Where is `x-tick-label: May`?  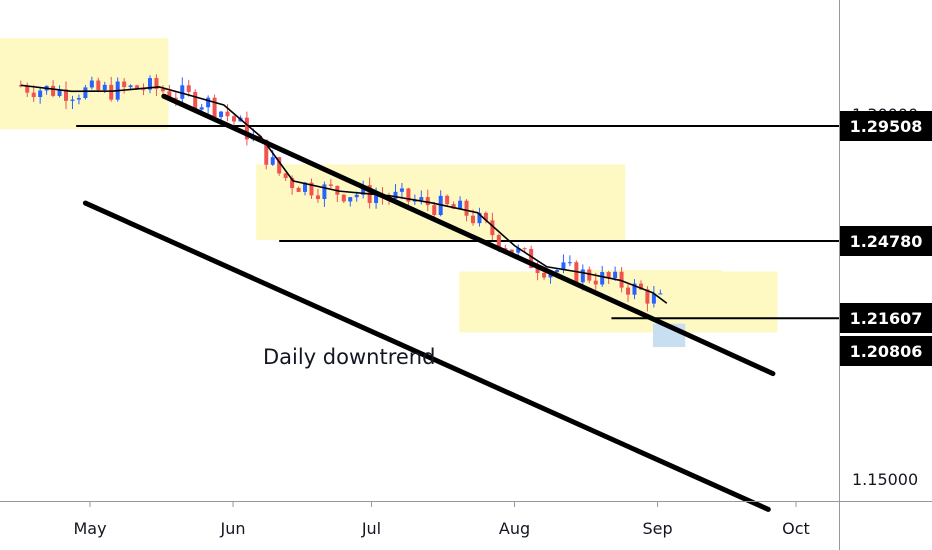 x-tick-label: May is located at coordinates (89, 528).